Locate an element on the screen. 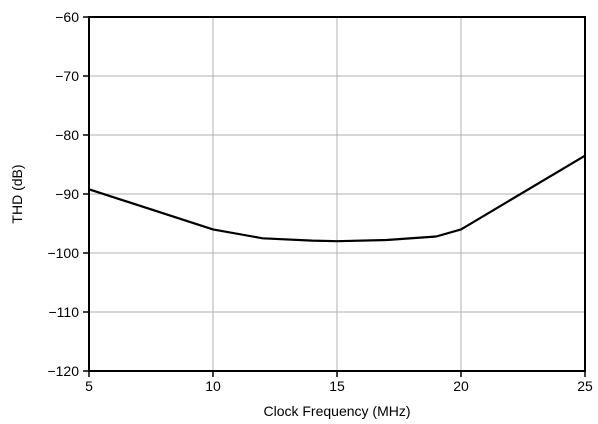  x-tick-label: 10 is located at coordinates (213, 386).